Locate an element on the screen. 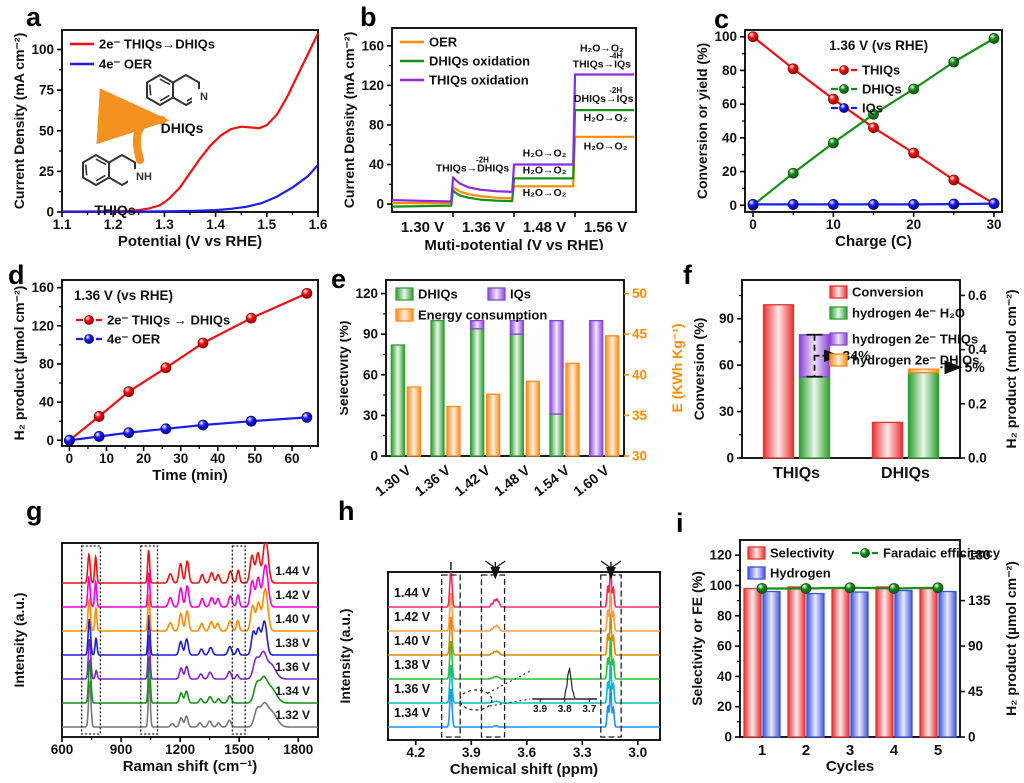 Image resolution: width=1024 pixels, height=783 pixels. svg-text: 120 is located at coordinates (366, 293).